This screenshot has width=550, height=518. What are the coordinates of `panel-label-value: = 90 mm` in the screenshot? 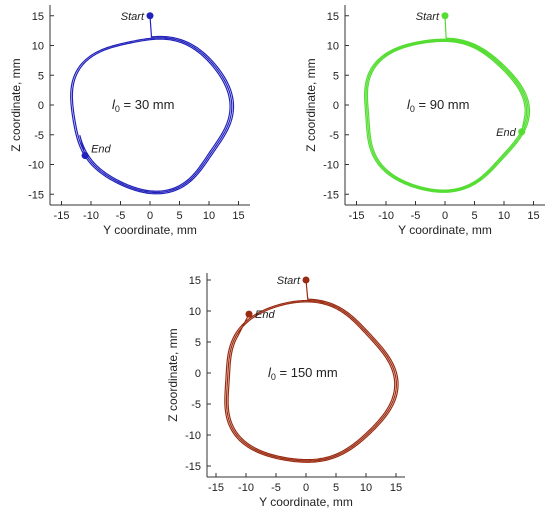 It's located at (442, 104).